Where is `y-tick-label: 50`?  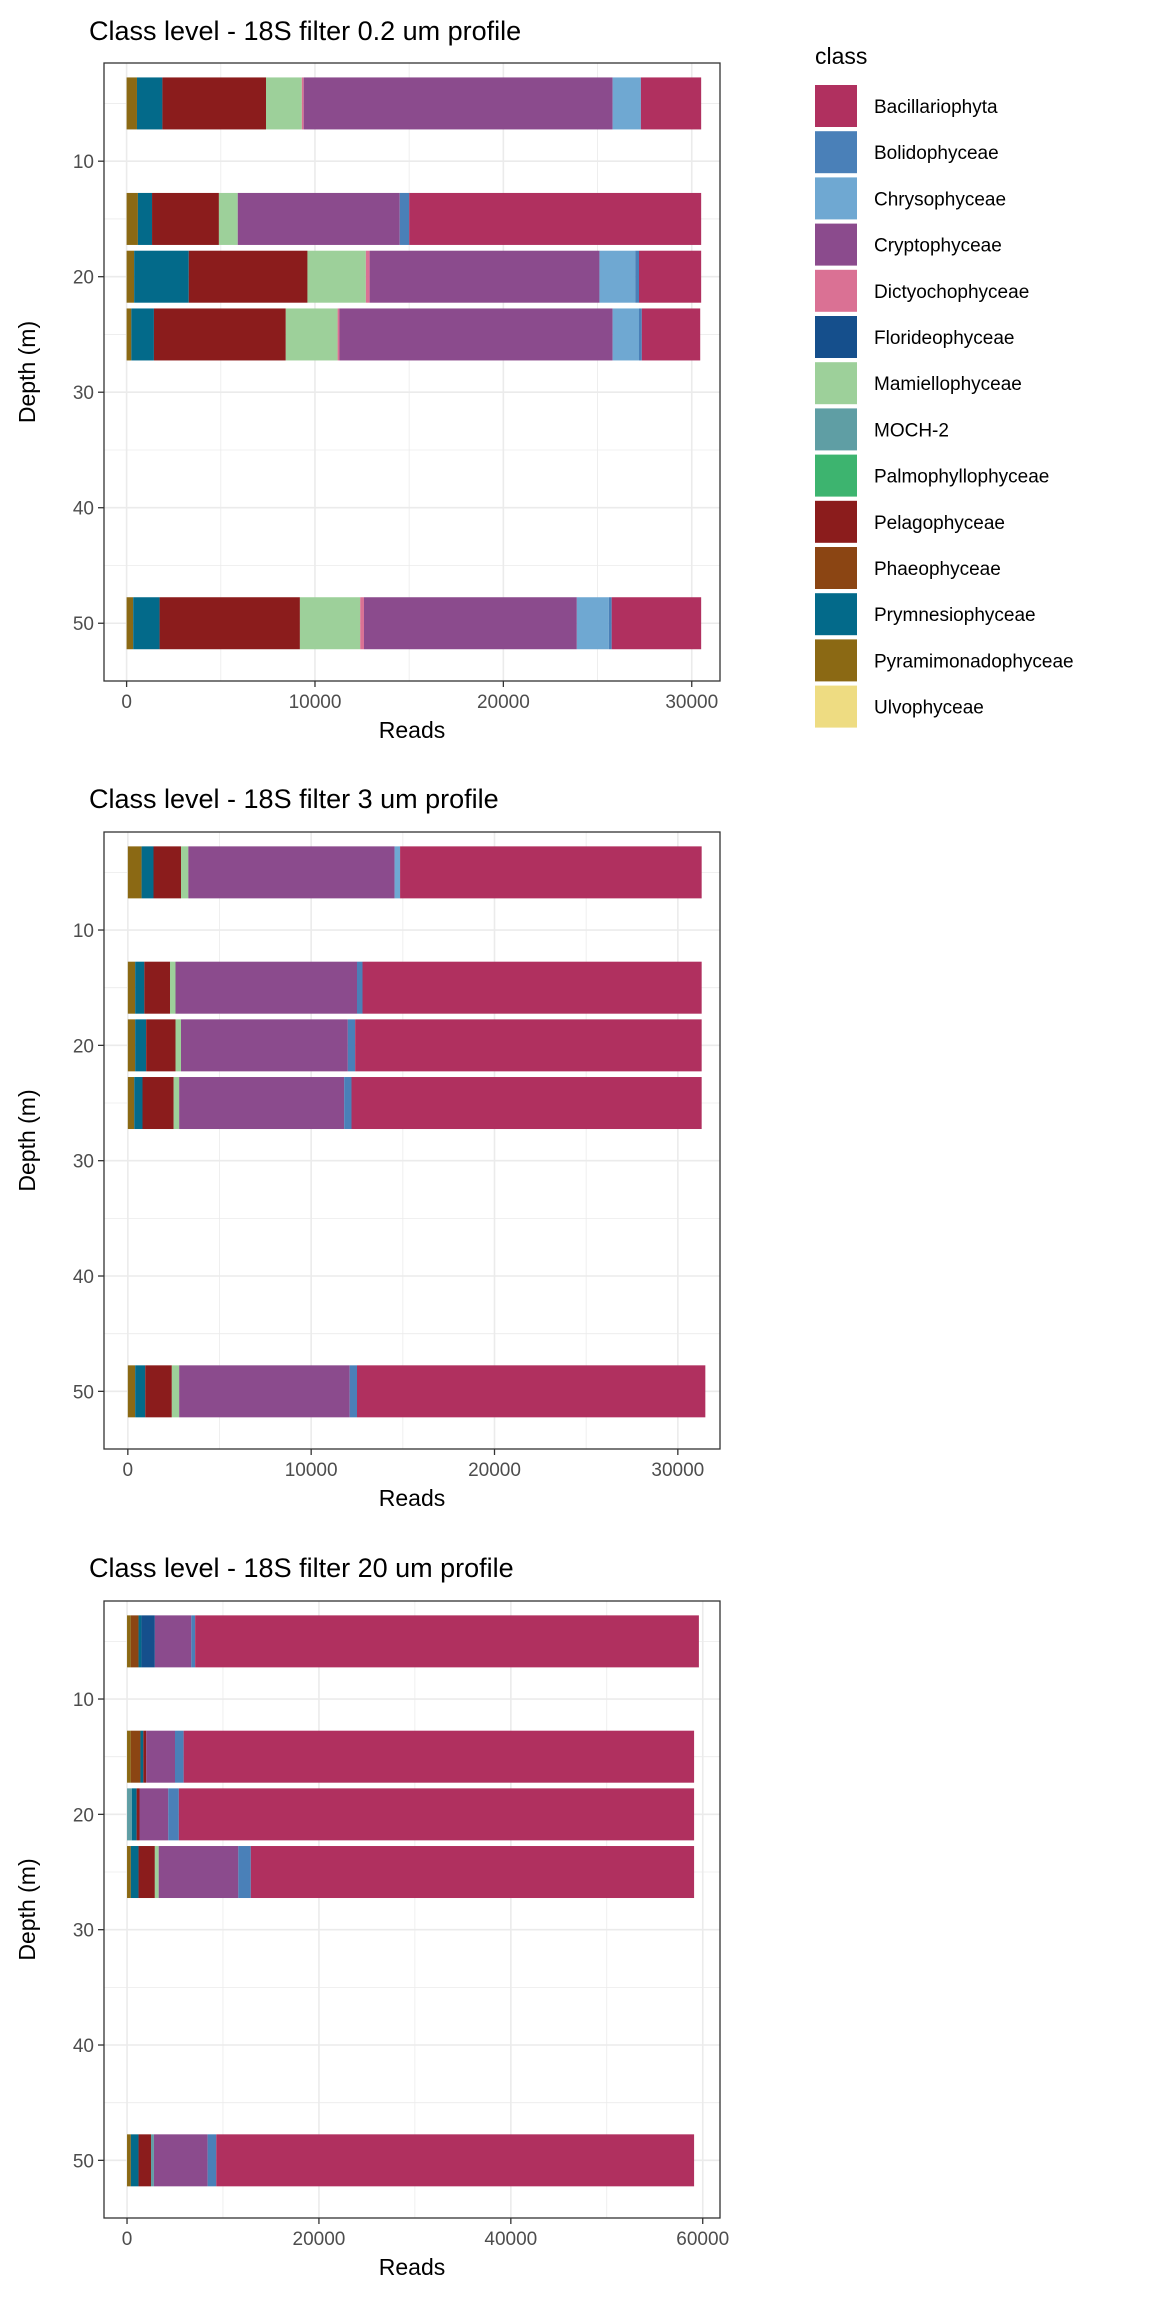 y-tick-label: 50 is located at coordinates (83, 2161).